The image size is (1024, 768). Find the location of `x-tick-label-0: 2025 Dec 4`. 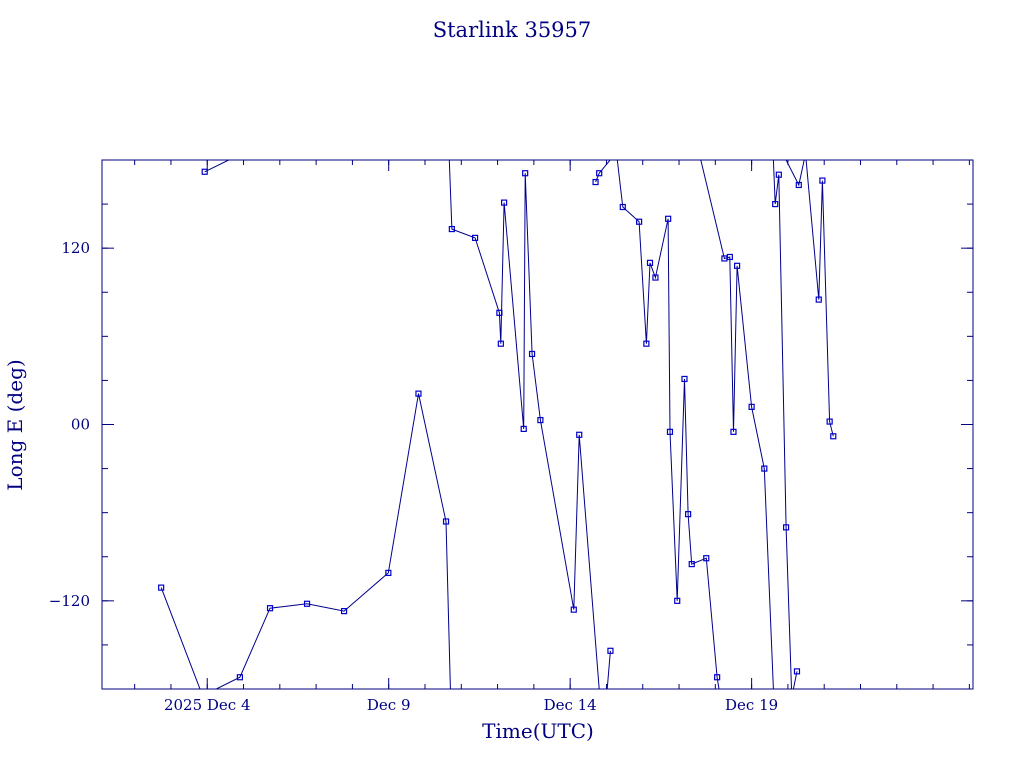

x-tick-label-0: 2025 Dec 4 is located at coordinates (207, 705).